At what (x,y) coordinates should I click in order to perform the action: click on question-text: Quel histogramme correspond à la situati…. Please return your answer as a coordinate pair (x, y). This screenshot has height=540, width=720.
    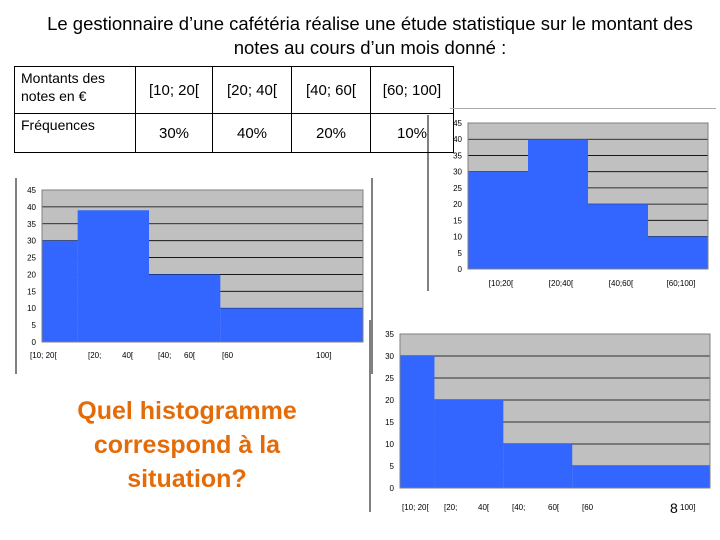
    Looking at the image, I should click on (187, 445).